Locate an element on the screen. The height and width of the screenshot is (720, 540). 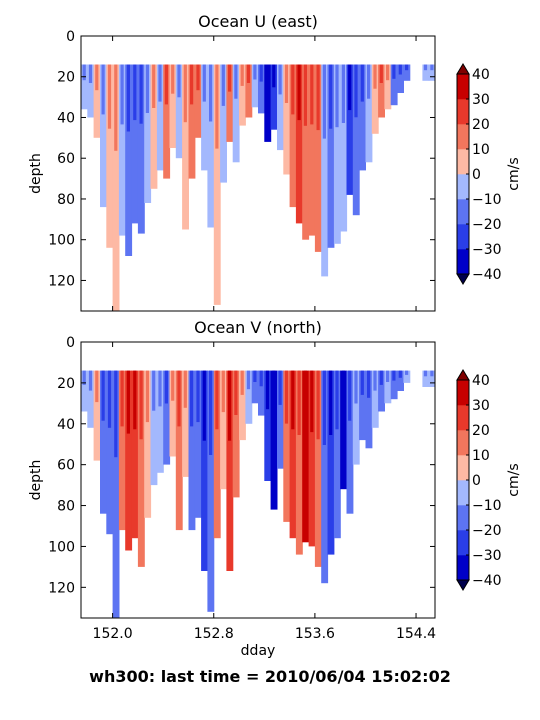
chart-title: Ocean U (east) is located at coordinates (258, 21).